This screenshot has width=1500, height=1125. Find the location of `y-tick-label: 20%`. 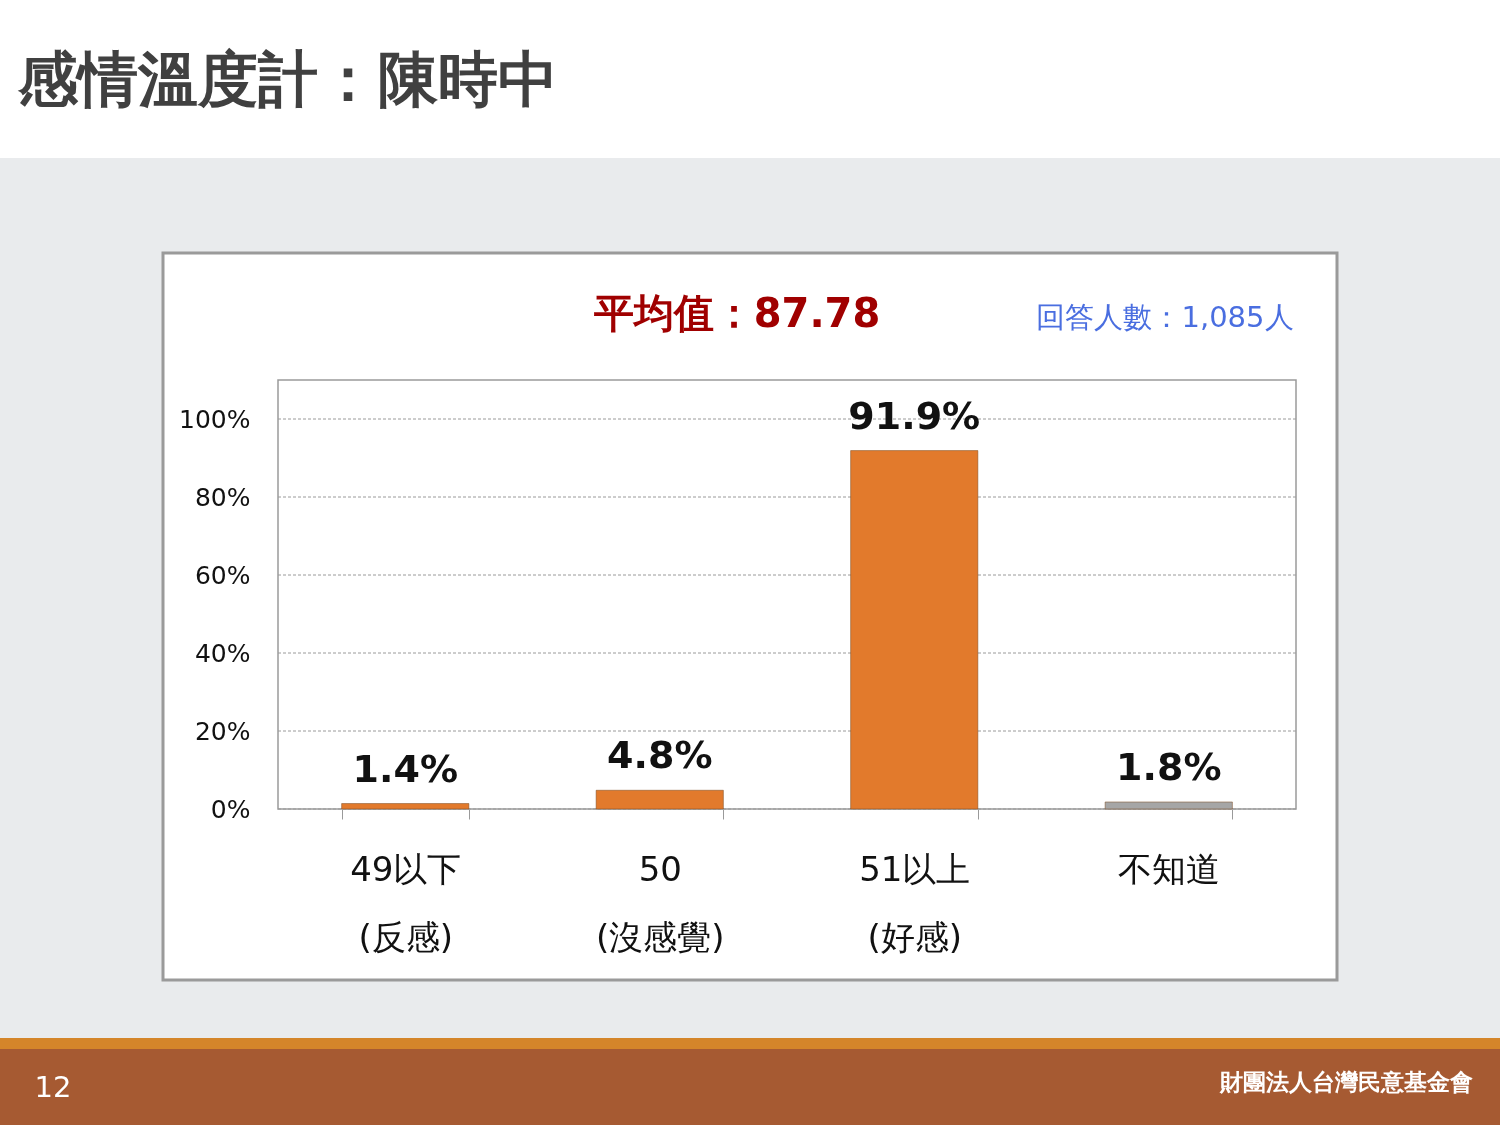

y-tick-label: 20% is located at coordinates (222, 731).